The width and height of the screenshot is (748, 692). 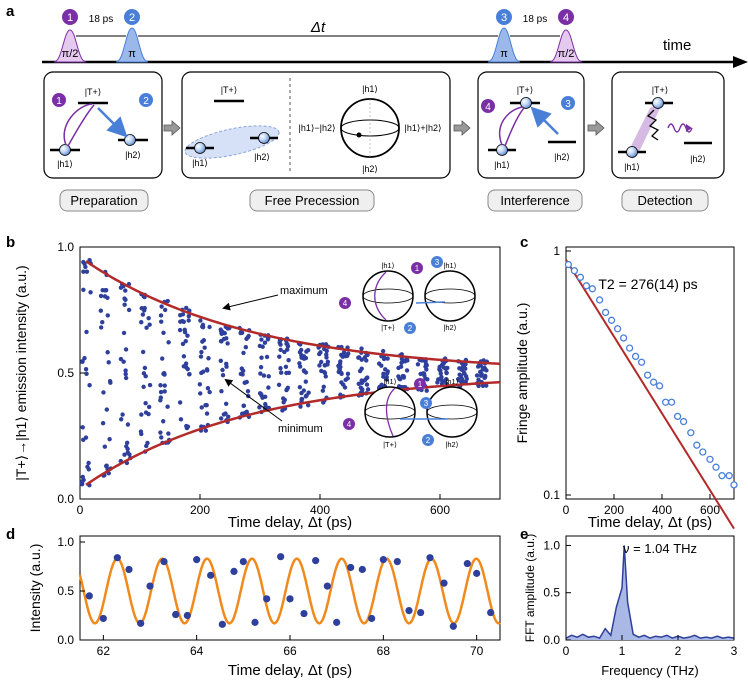 I want to click on fp-state-T: |T+⟩, so click(x=229, y=90).